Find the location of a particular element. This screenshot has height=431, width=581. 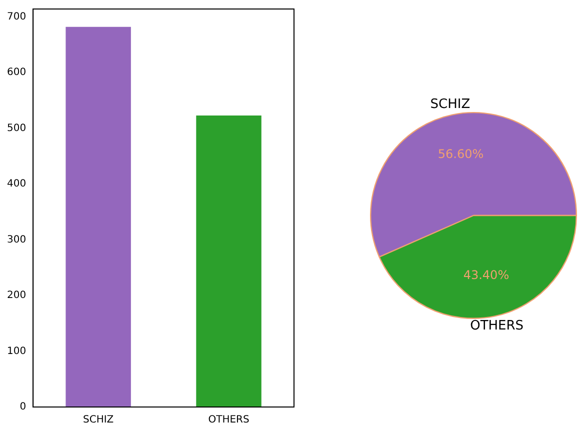

y-tick-label: 400 is located at coordinates (16, 184).